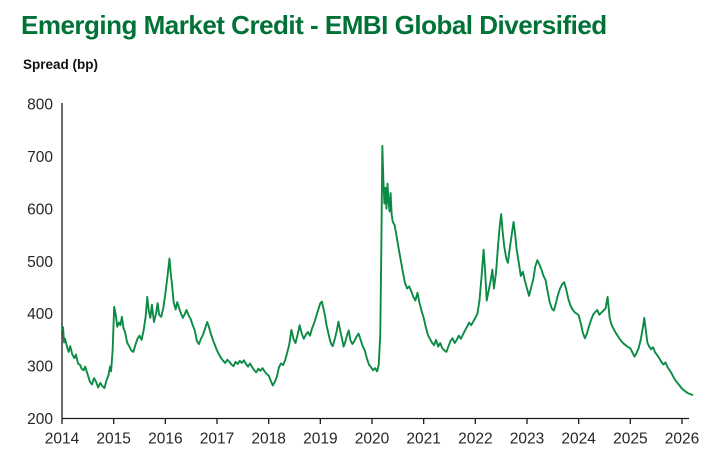 The height and width of the screenshot is (472, 721). I want to click on y-tick-label: 800, so click(40, 105).